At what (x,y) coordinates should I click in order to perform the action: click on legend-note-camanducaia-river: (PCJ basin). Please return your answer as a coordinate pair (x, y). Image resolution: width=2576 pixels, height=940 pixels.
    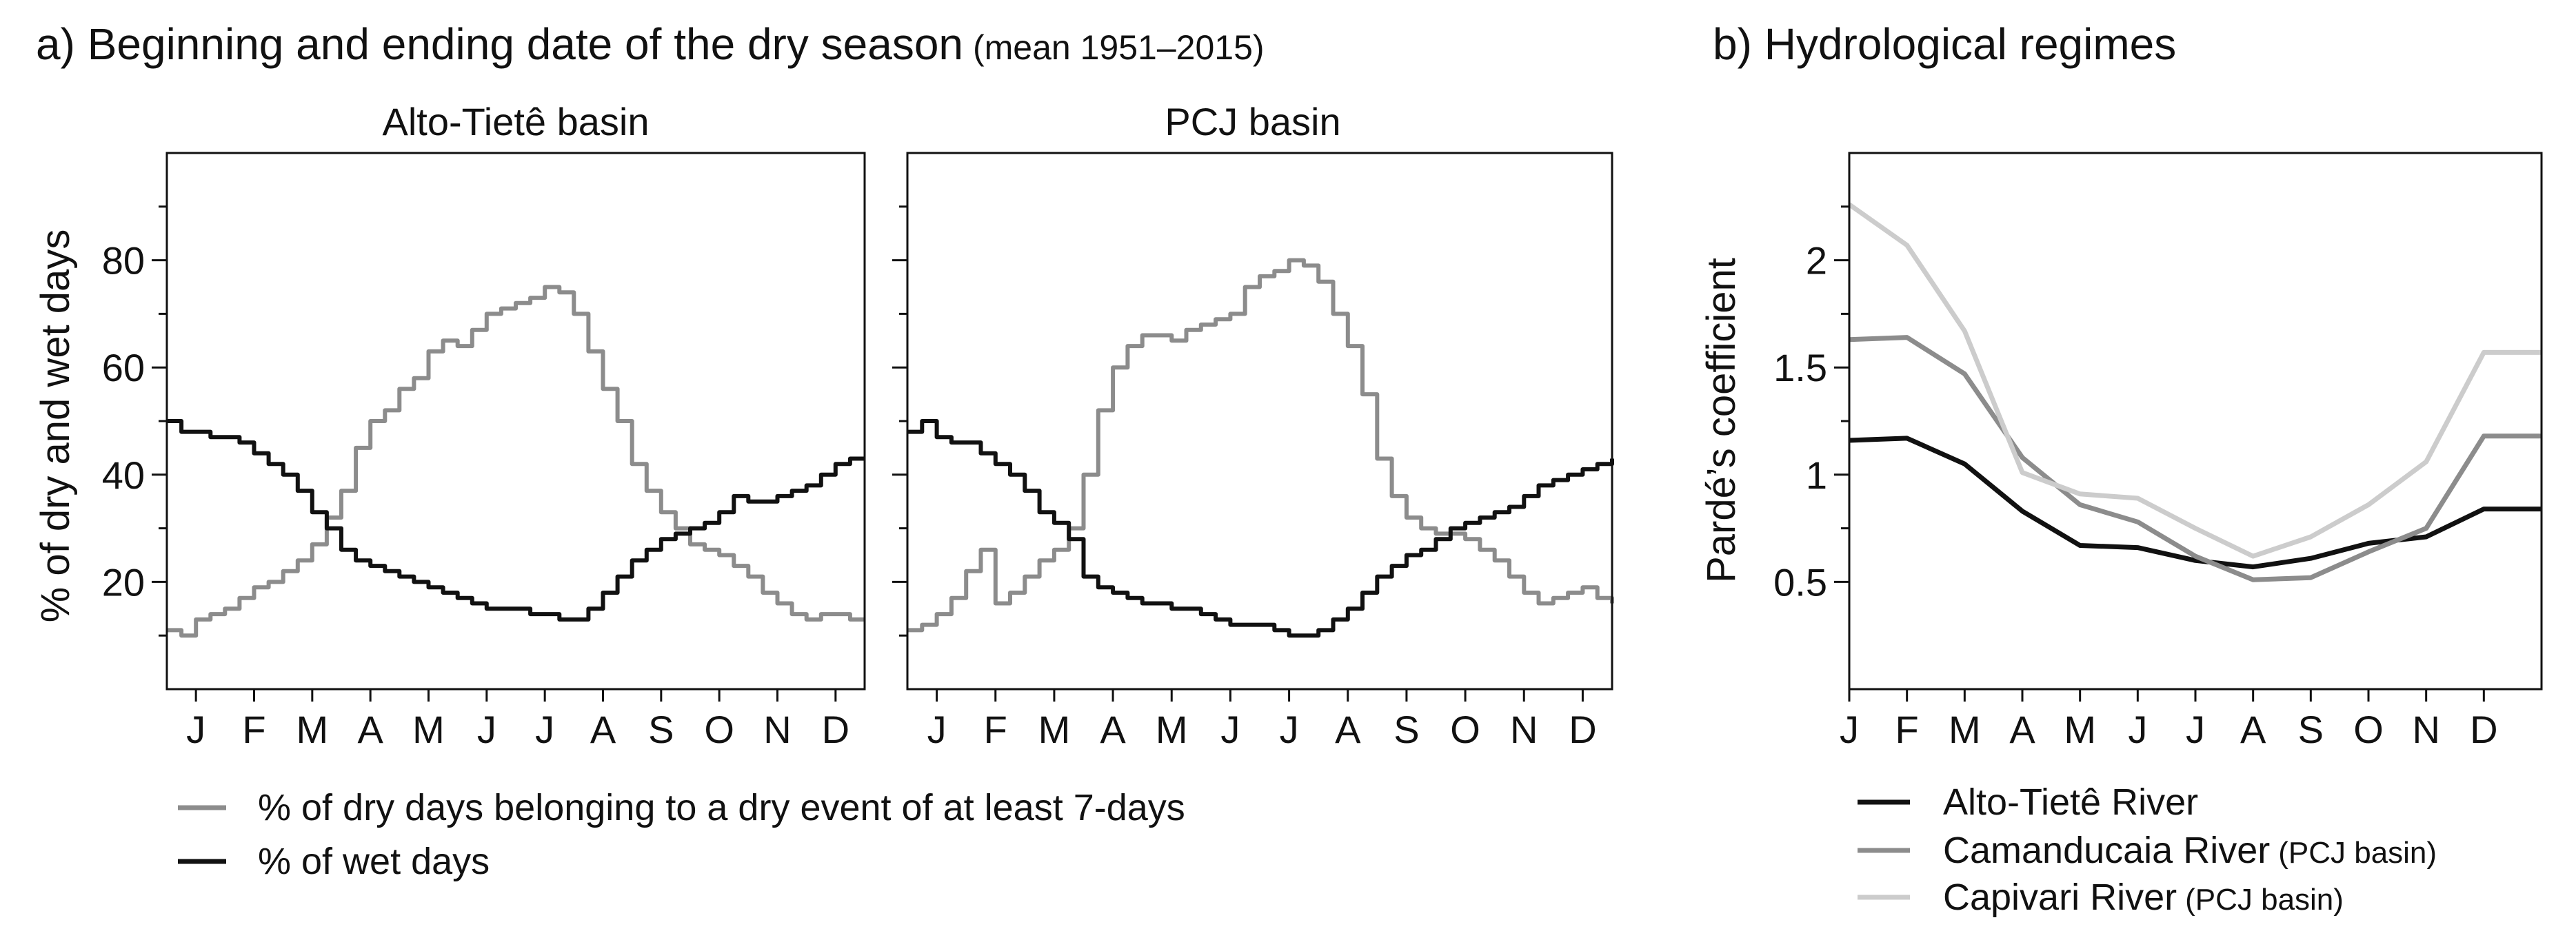
    Looking at the image, I should click on (2357, 853).